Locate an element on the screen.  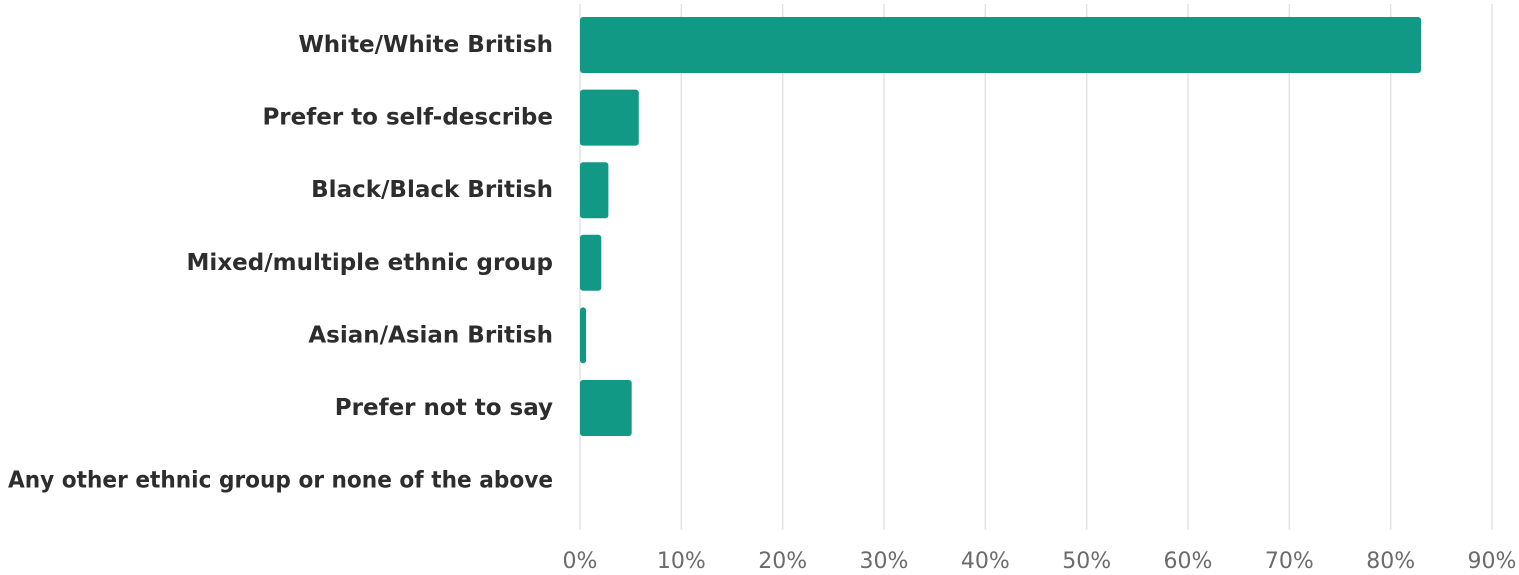
x-tick-label: 30% is located at coordinates (884, 561).